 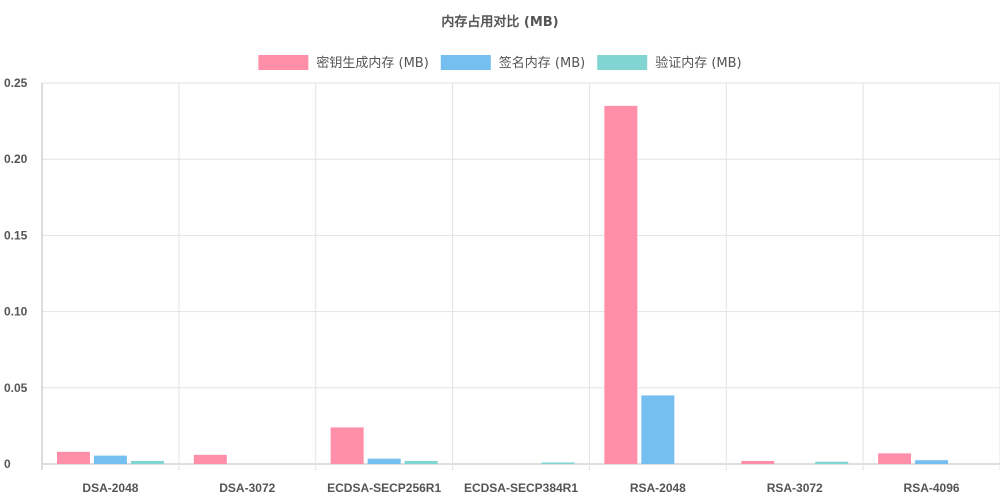 What do you see at coordinates (16, 312) in the screenshot?
I see `y-tick-label: 0.10` at bounding box center [16, 312].